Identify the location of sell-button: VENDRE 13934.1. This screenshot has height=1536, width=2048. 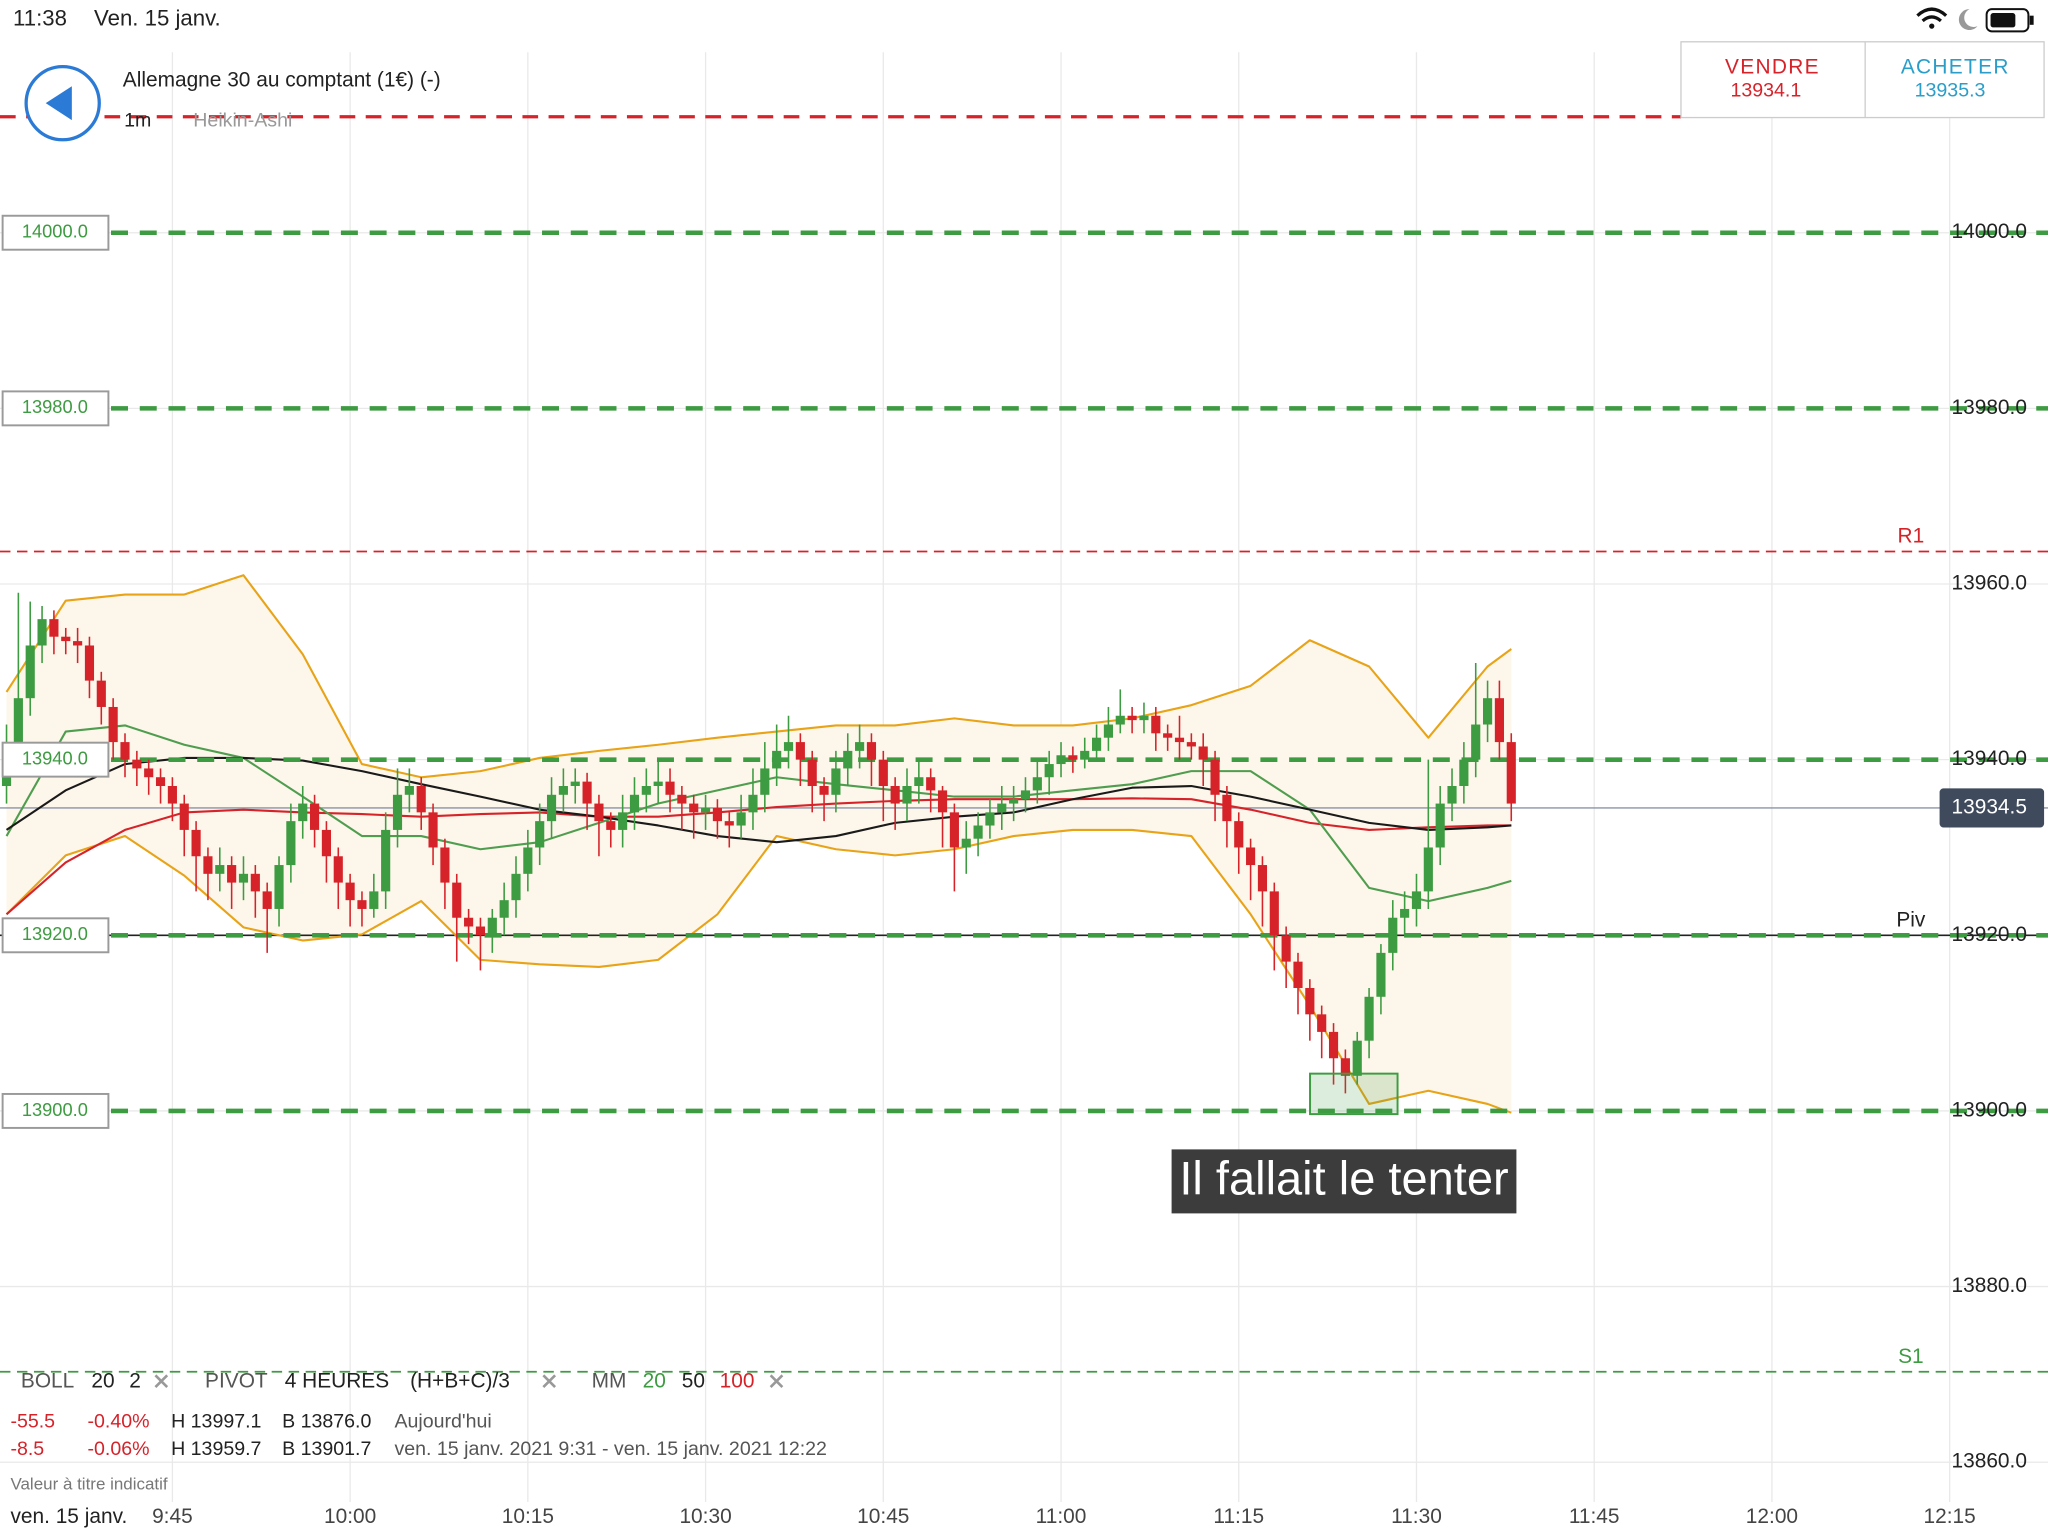
(1772, 78).